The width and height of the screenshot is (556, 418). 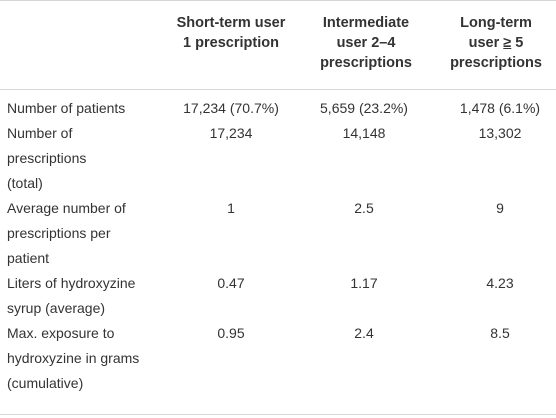 I want to click on row-label-line: patient, so click(x=28, y=258).